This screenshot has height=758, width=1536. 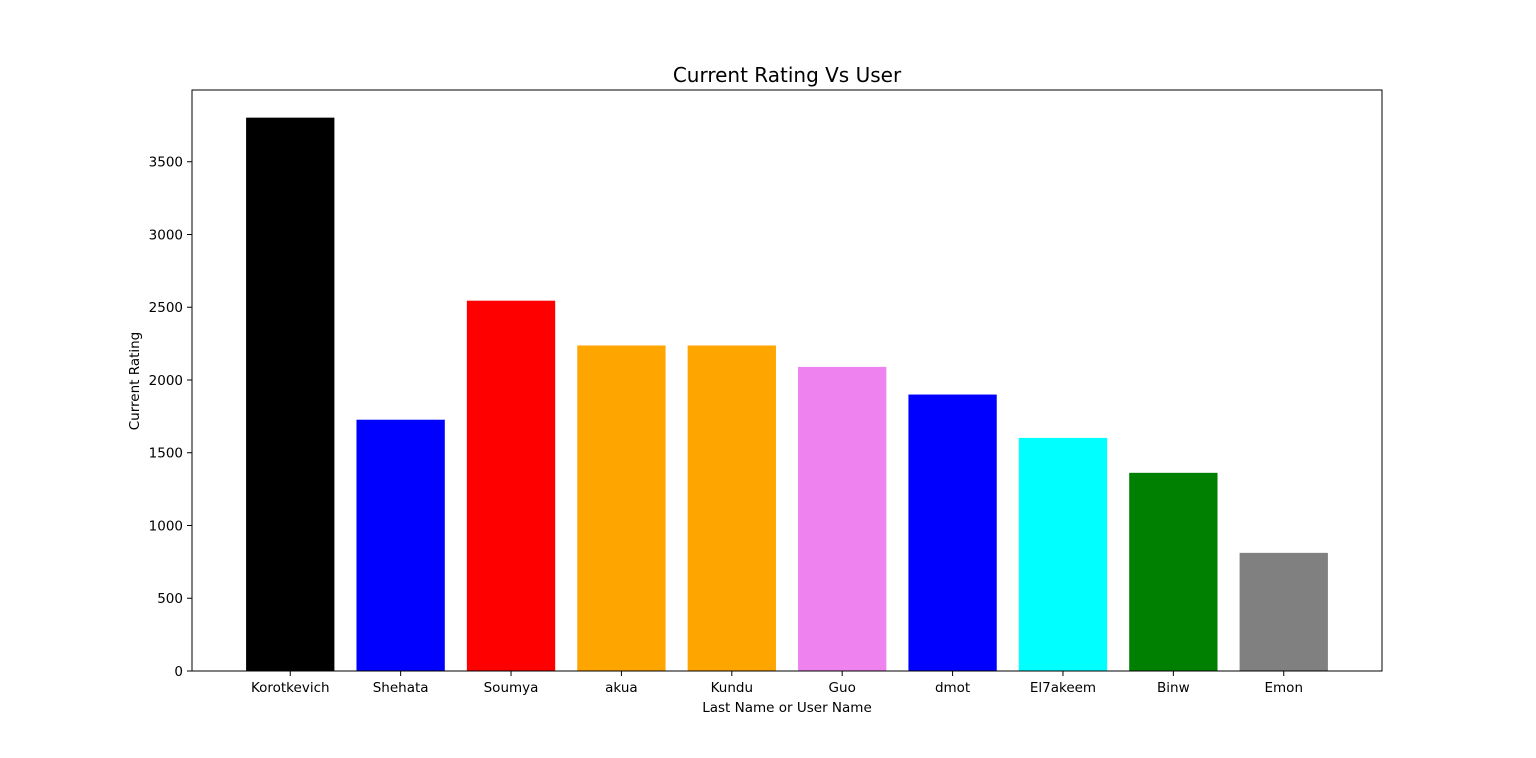 I want to click on bar-dmot, so click(x=952, y=532).